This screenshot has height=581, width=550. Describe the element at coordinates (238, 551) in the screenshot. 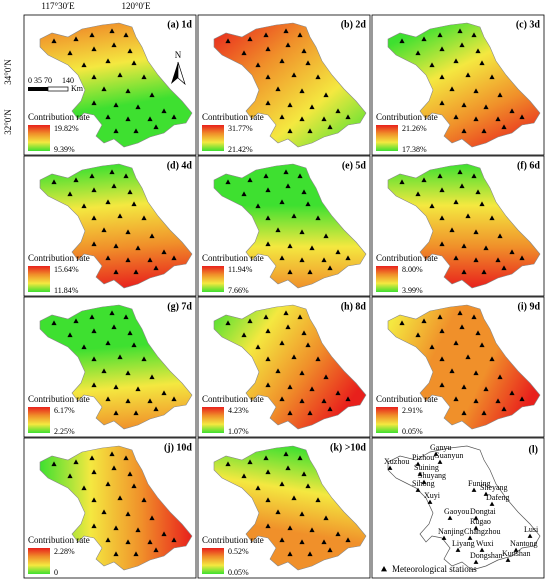

I see `legend-max: 0.52%` at that location.